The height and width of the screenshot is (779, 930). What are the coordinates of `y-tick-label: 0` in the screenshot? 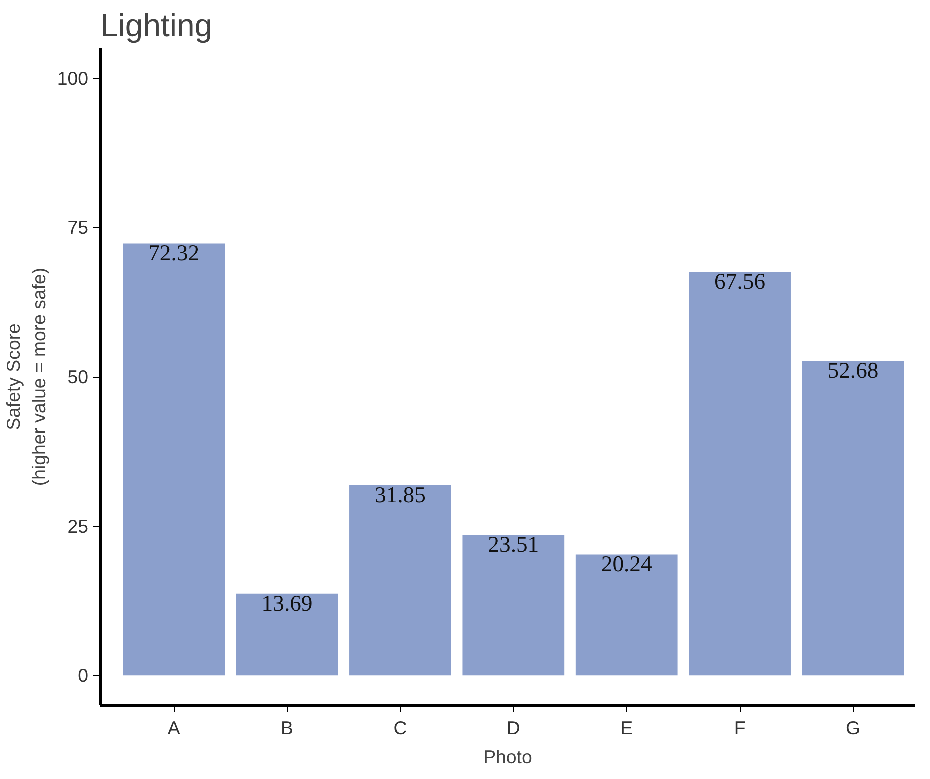 It's located at (83, 675).